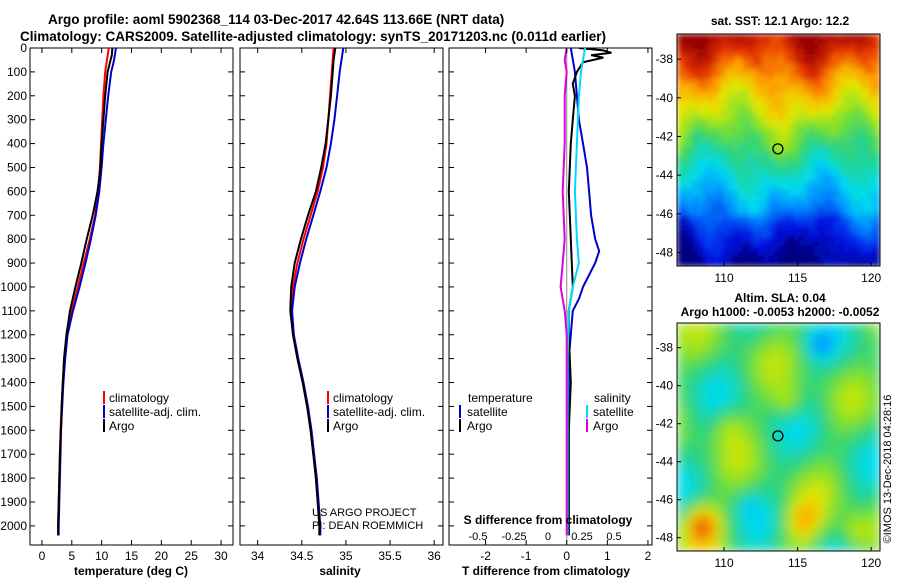 Image resolution: width=900 pixels, height=585 pixels. Describe the element at coordinates (340, 571) in the screenshot. I see `salinity-xlabel: salinity` at that location.